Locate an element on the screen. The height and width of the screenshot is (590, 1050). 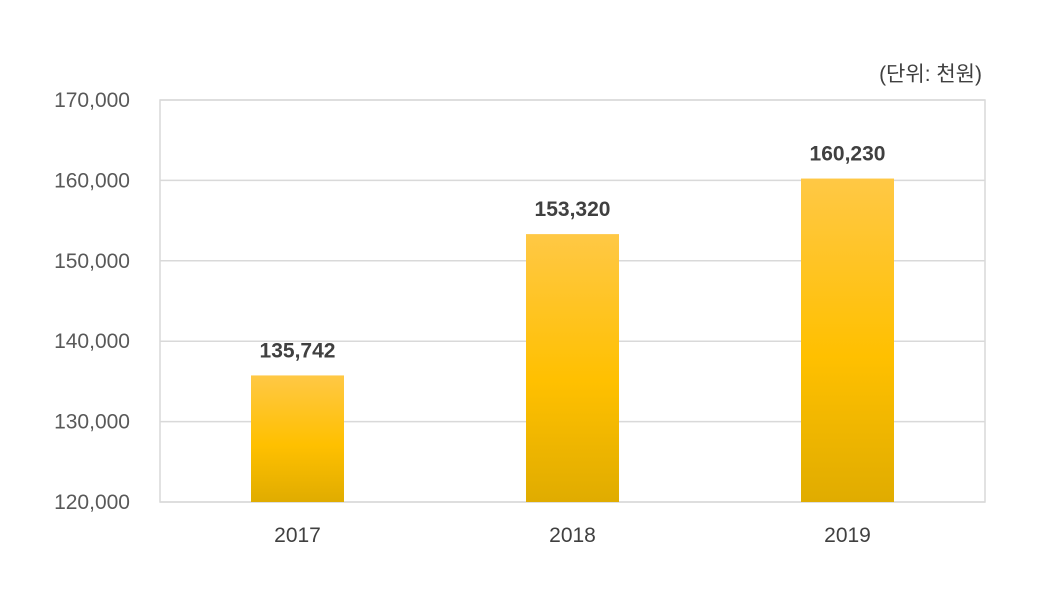
x-tick-label: 2018 is located at coordinates (572, 535).